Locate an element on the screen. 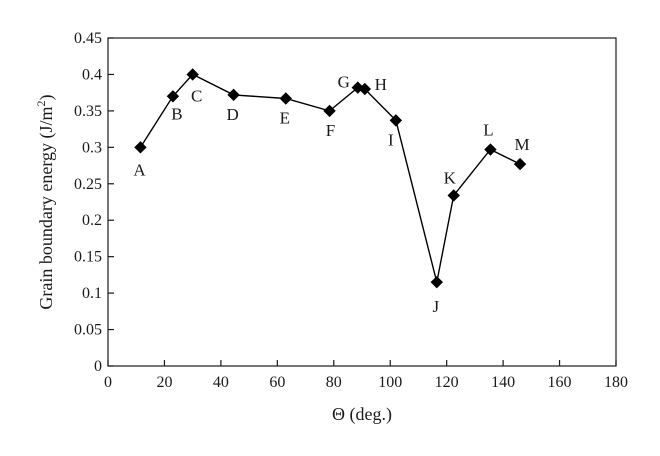 Image resolution: width=660 pixels, height=456 pixels. x-tick-label: 120 is located at coordinates (447, 382).